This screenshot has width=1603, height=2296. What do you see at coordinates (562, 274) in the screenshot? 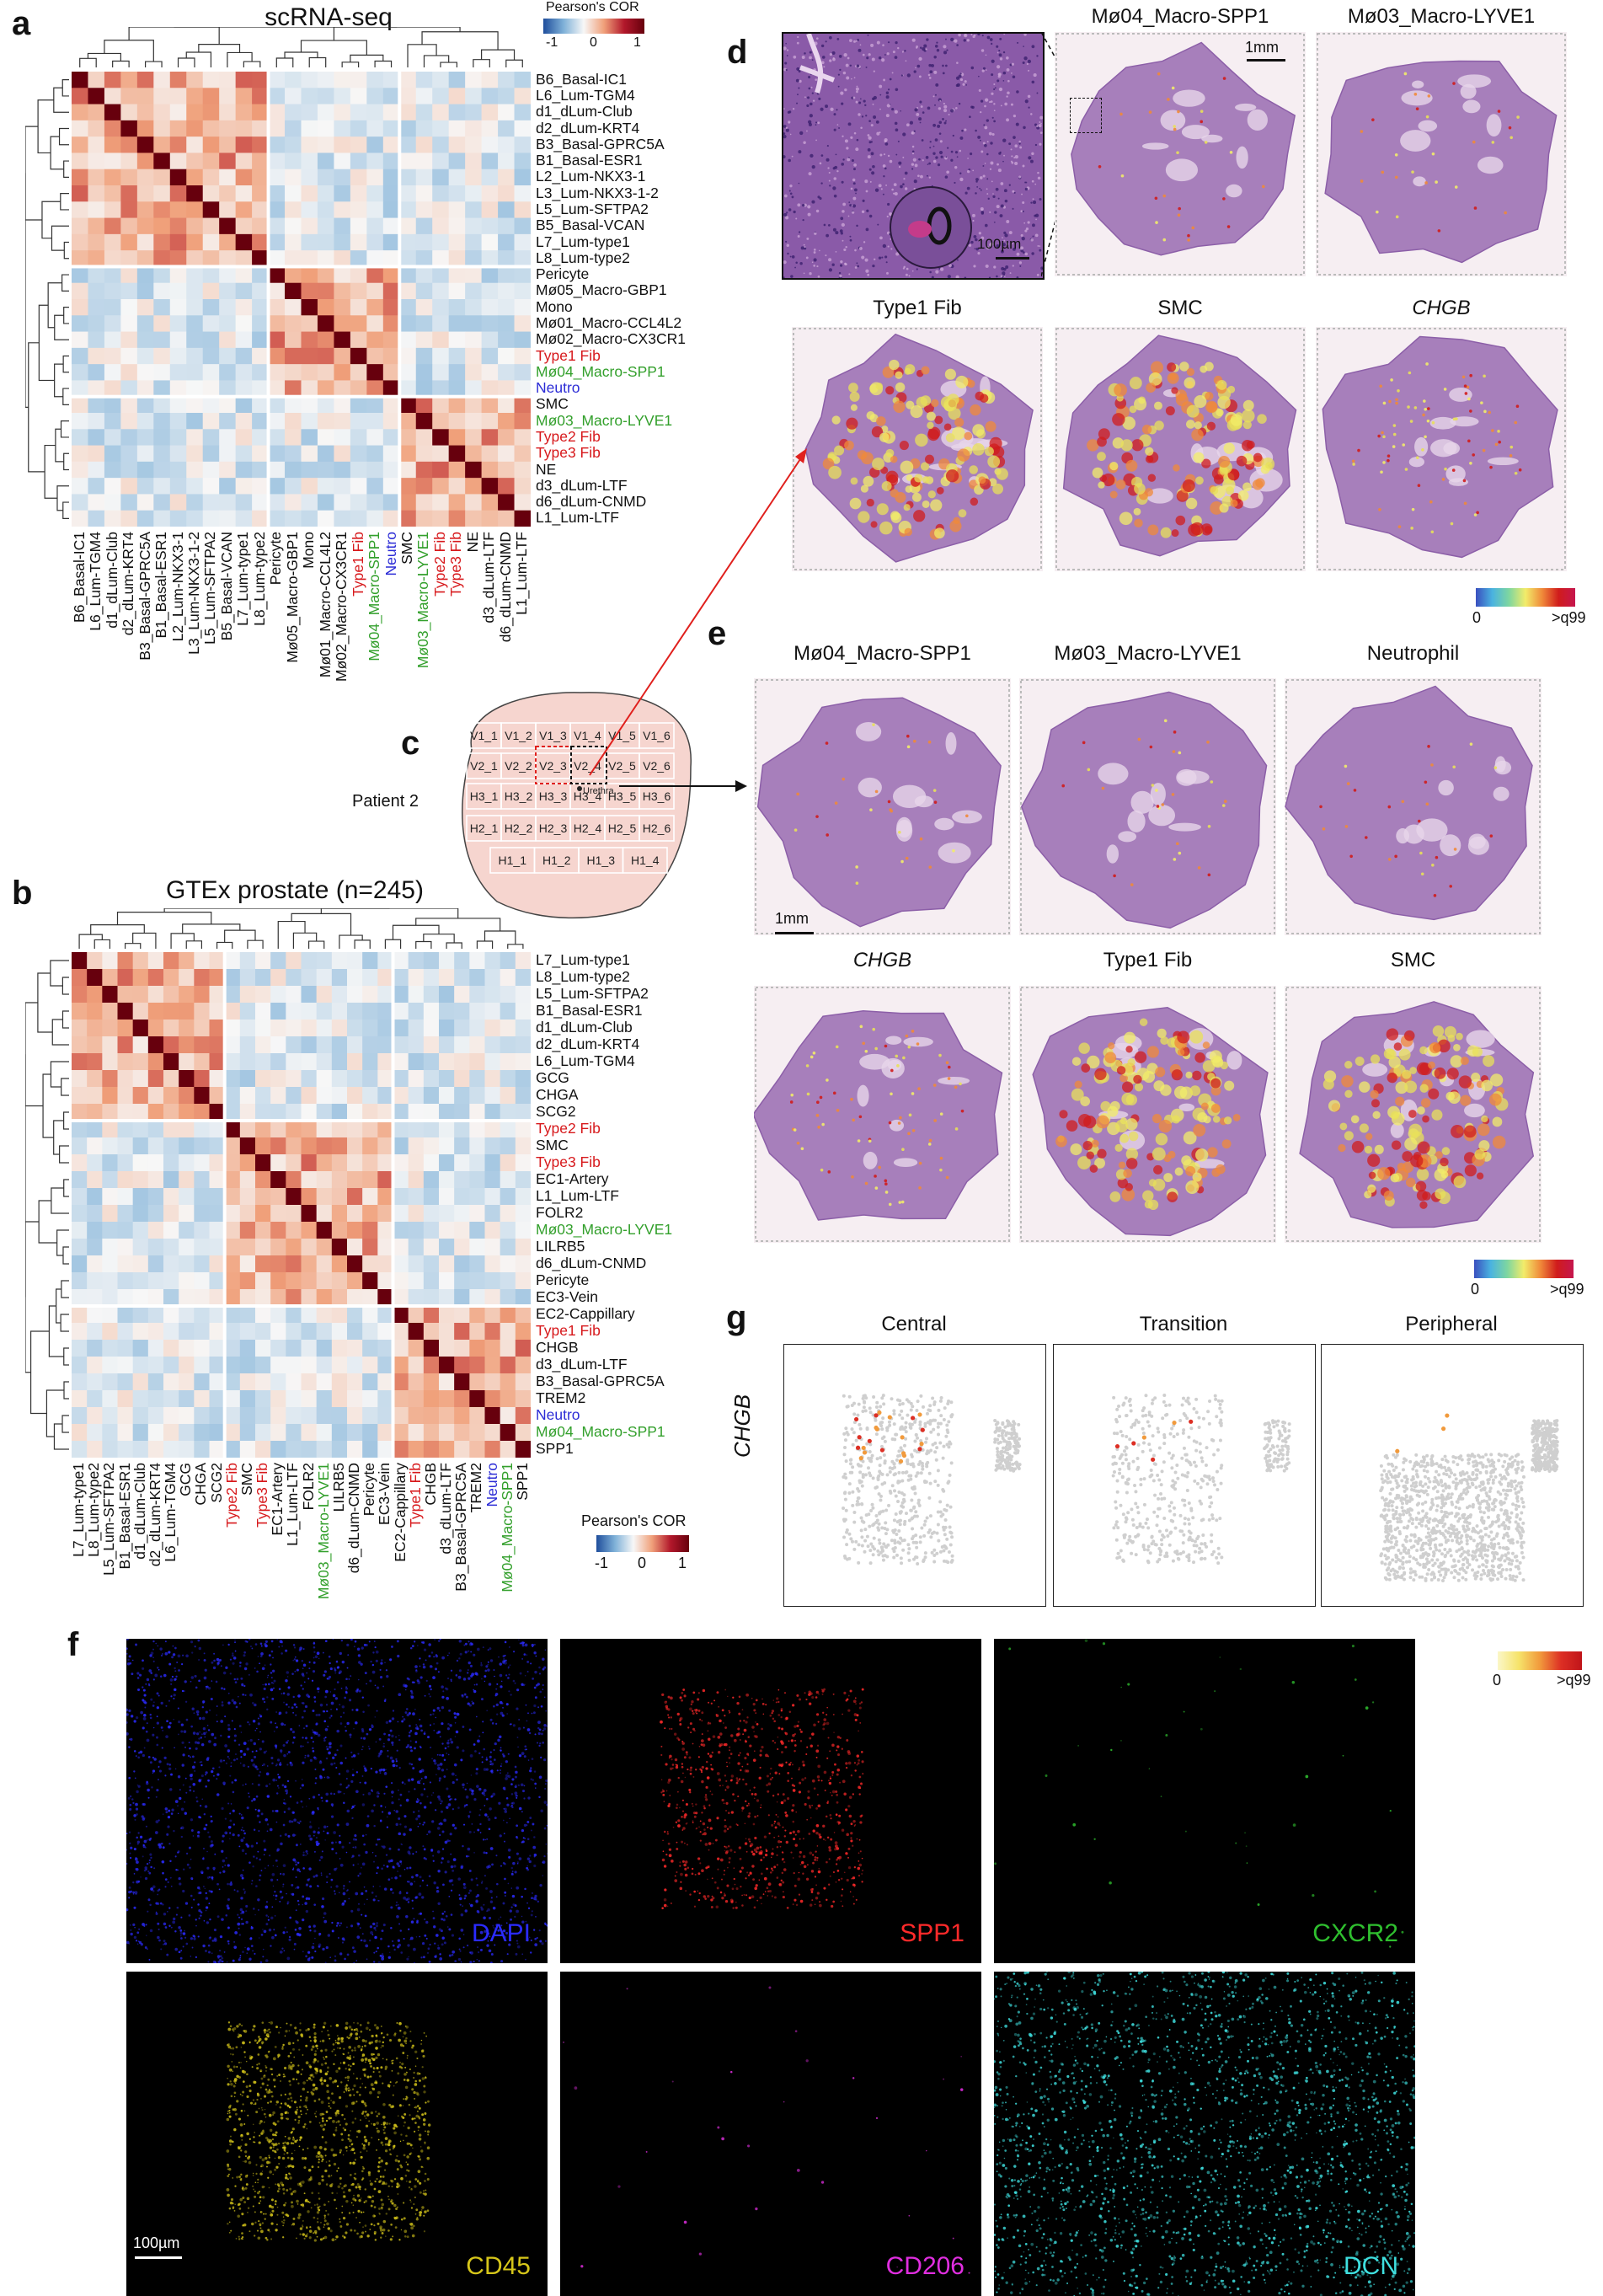
I see `heatmap-row-label: Pericyte` at bounding box center [562, 274].